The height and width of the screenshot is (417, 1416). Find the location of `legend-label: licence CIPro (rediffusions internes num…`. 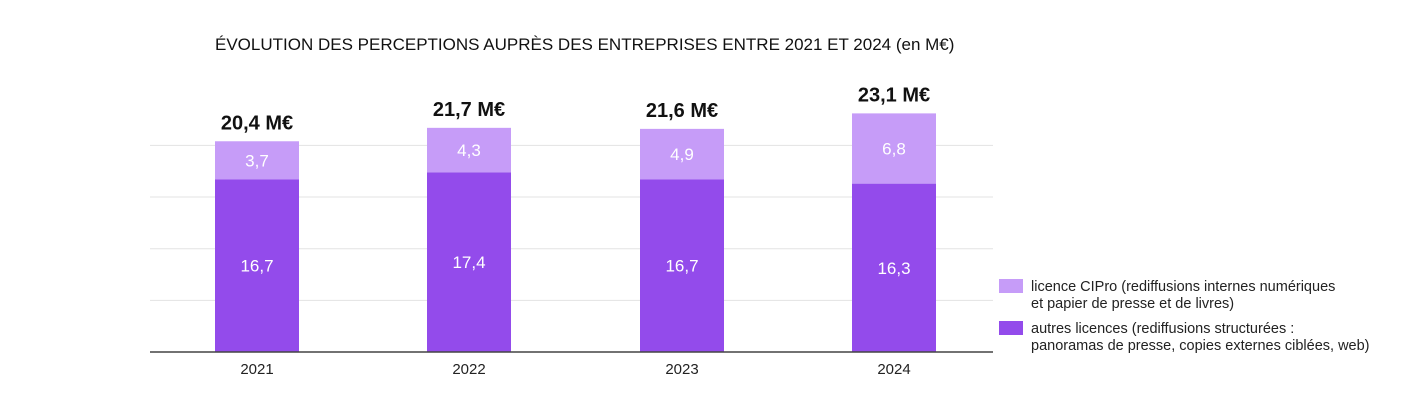

legend-label: licence CIPro (rediffusions internes num… is located at coordinates (1183, 287).